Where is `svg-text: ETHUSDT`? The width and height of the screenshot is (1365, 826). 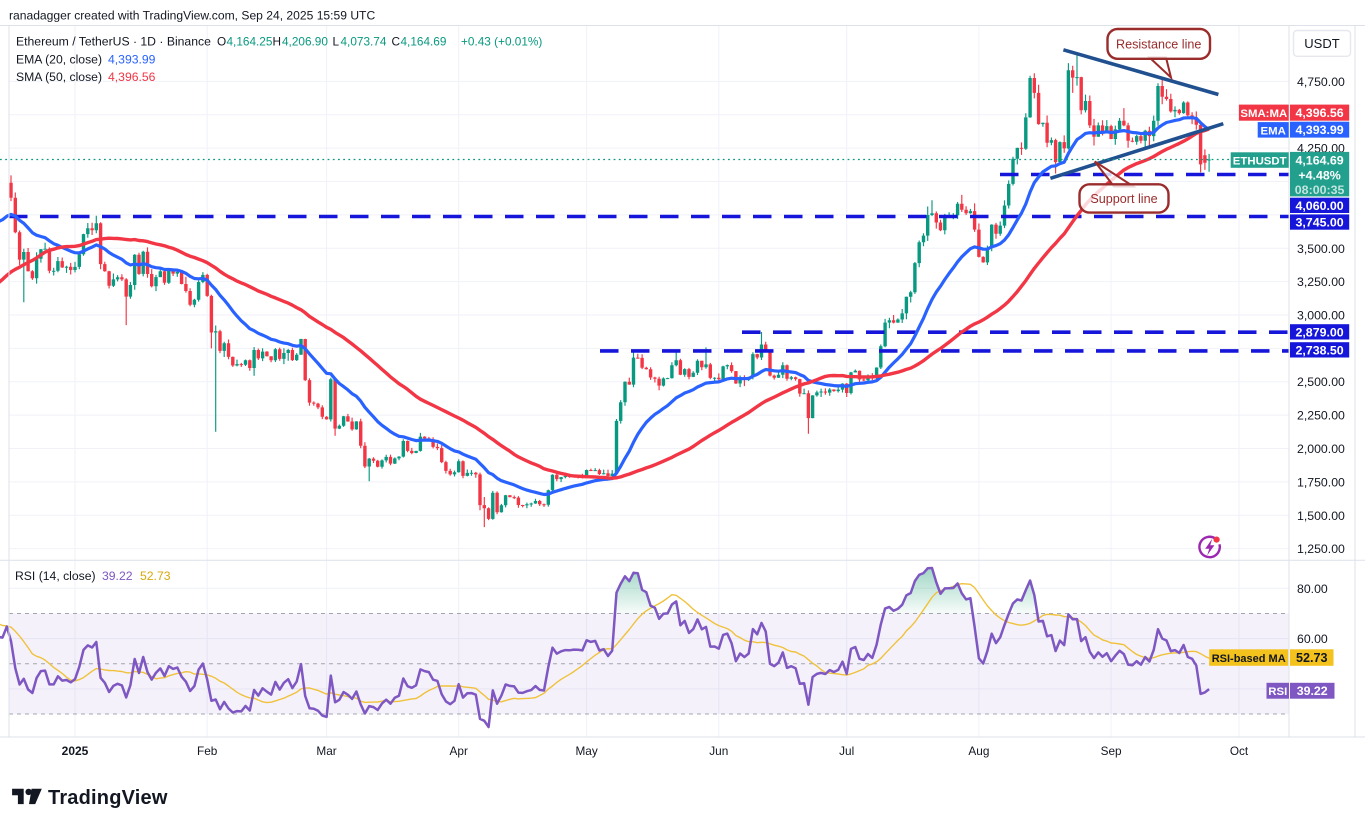 svg-text: ETHUSDT is located at coordinates (1260, 162).